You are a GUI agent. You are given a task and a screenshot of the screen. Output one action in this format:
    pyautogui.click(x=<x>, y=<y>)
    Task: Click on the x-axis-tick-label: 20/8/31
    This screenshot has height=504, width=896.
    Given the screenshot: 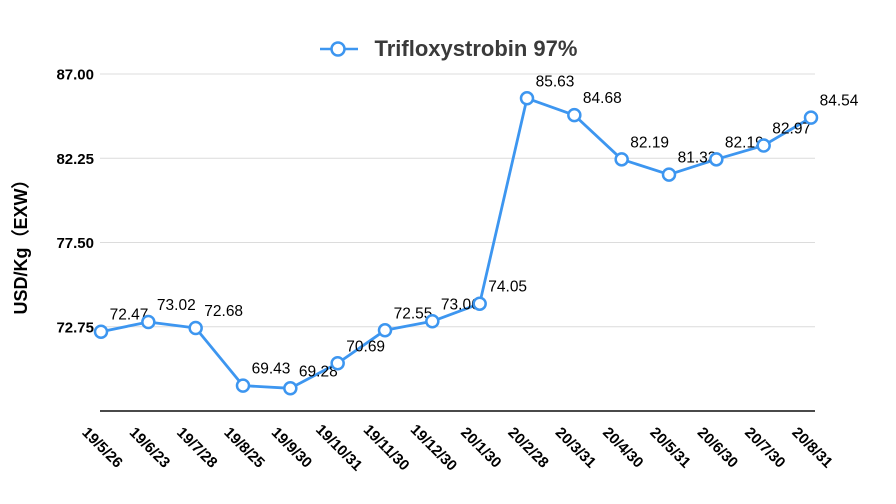 What is the action you would take?
    pyautogui.click(x=811, y=447)
    